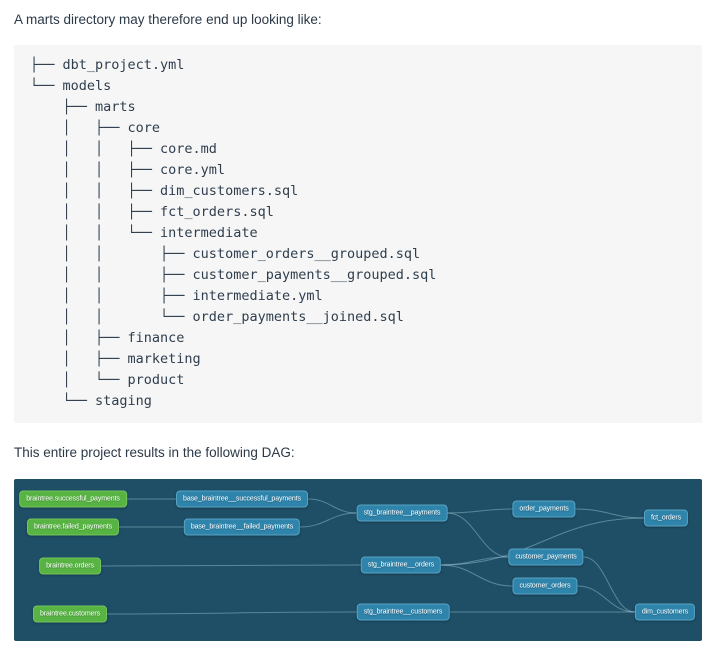  Describe the element at coordinates (480, 511) in the screenshot. I see `dag-edge-stg_braintree__payments--order_payments` at that location.